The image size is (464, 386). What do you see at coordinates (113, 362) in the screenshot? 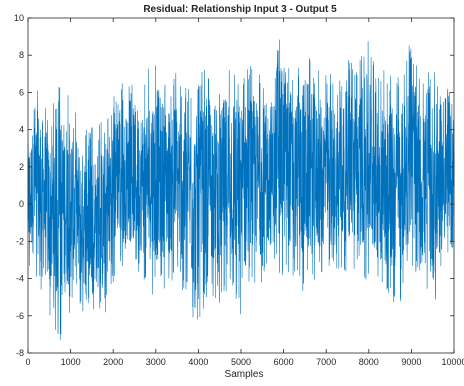
I see `x-tick-label: 2000` at bounding box center [113, 362].